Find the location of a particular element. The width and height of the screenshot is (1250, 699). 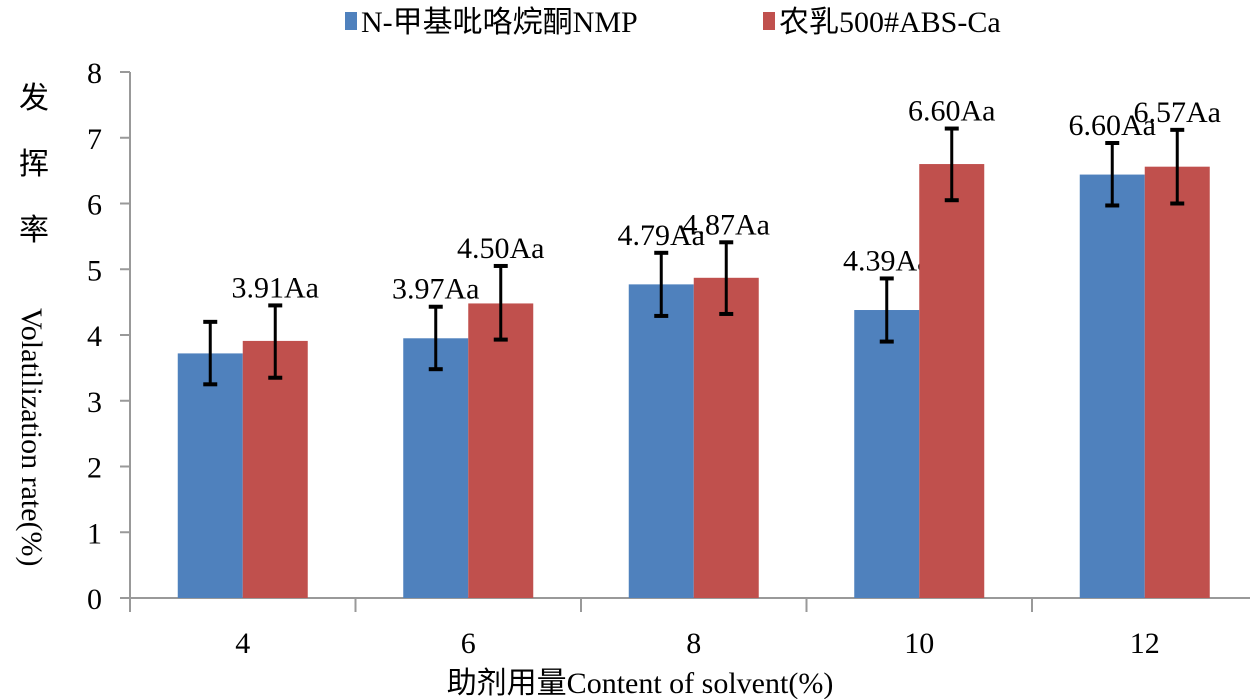

legend-label: 农乳500#ABS-Ca is located at coordinates (890, 22).